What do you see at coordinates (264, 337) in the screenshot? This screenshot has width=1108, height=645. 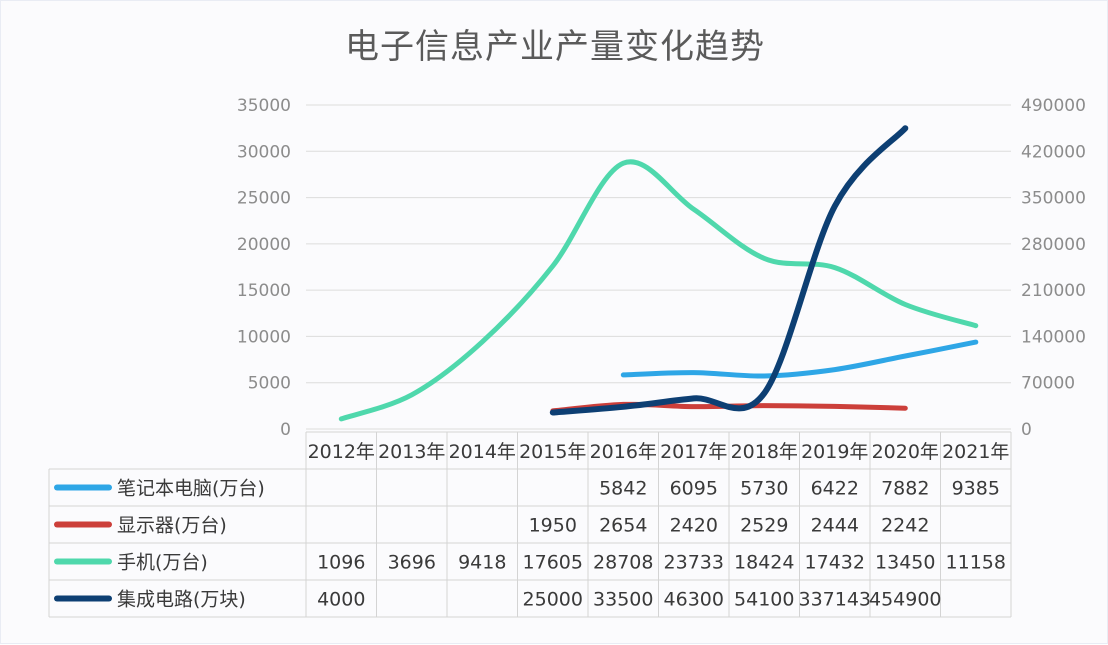 I see `left-axis-tick-label: 10000` at bounding box center [264, 337].